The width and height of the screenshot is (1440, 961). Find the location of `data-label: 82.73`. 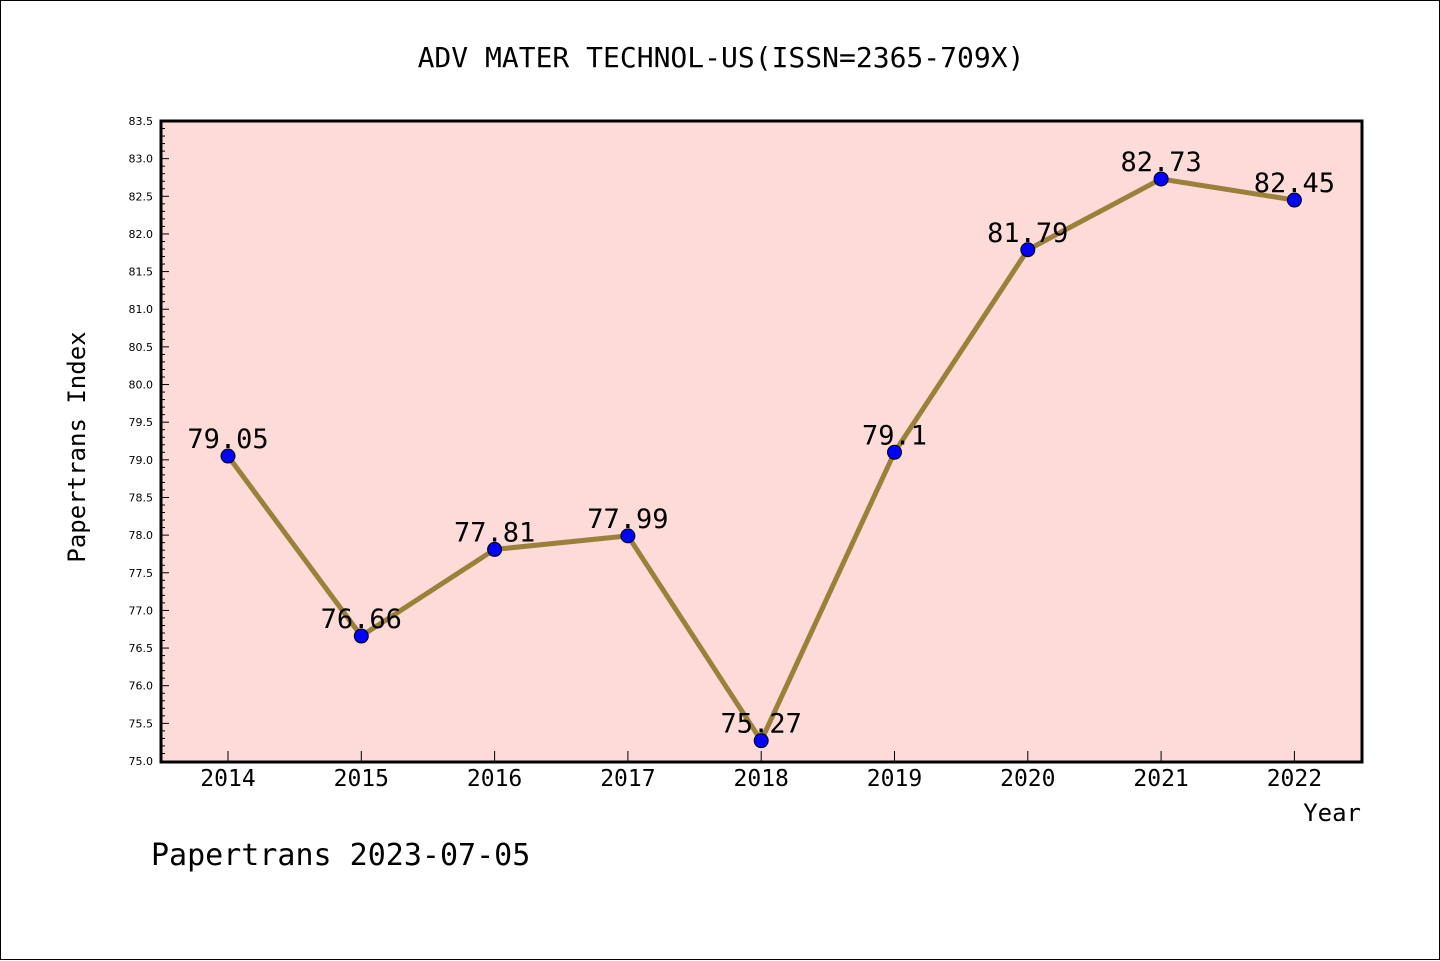

data-label: 82.73 is located at coordinates (1160, 162).